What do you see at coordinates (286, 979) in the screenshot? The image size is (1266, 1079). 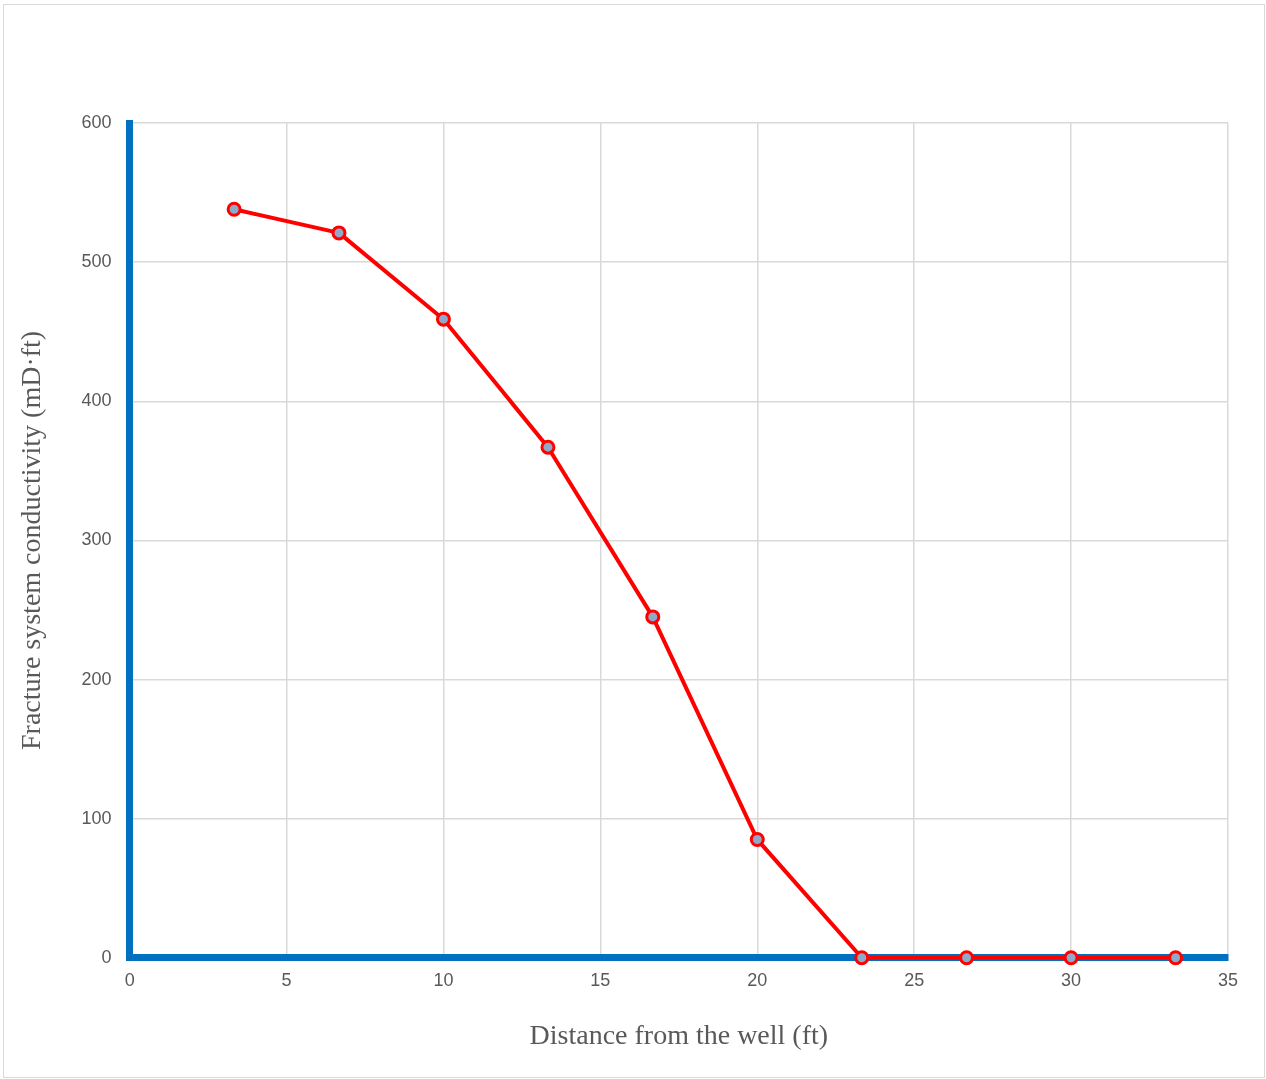 I see `x-tick-label: 5` at bounding box center [286, 979].